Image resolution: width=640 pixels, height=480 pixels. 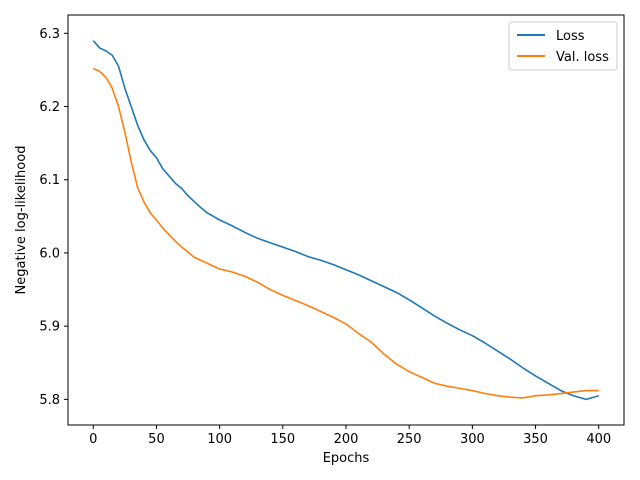 I want to click on x-tick-label: 200, so click(x=346, y=439).